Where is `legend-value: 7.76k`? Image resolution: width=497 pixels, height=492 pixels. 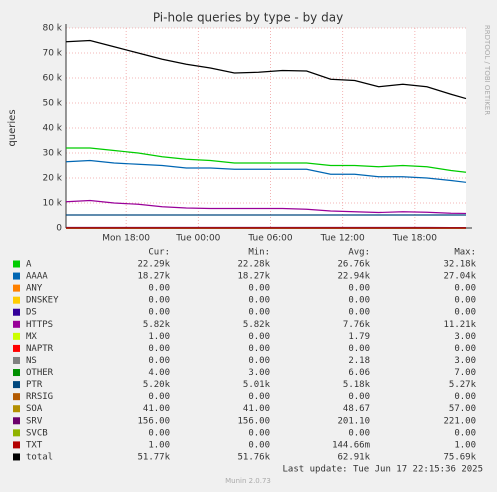
legend-value: 7.76k is located at coordinates (357, 325).